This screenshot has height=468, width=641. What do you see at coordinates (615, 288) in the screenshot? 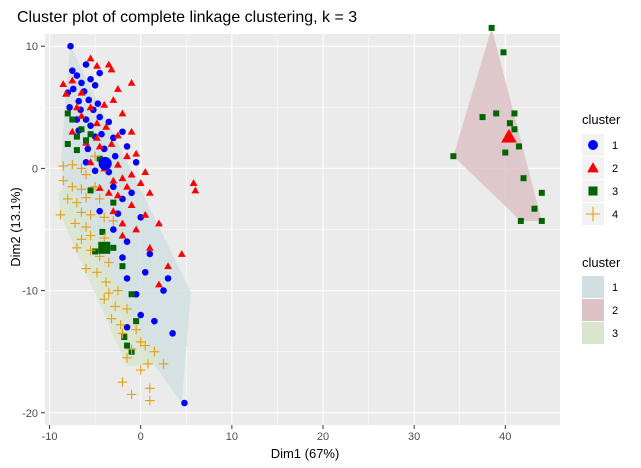
I see `hull-legend-label-cluster-1: 1` at bounding box center [615, 288].